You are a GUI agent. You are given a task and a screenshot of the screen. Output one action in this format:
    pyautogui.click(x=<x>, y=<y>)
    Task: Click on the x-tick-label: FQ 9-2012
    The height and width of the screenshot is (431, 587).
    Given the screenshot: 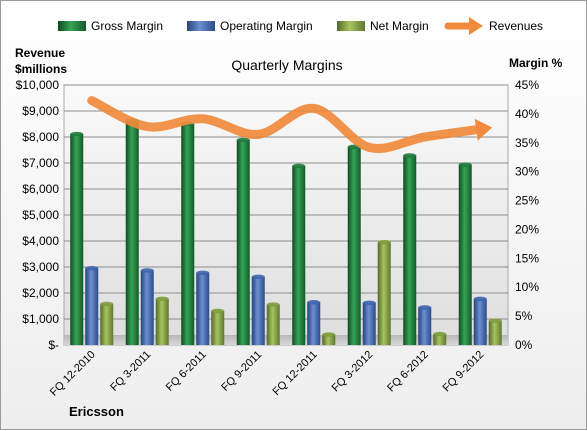 What is the action you would take?
    pyautogui.click(x=464, y=372)
    